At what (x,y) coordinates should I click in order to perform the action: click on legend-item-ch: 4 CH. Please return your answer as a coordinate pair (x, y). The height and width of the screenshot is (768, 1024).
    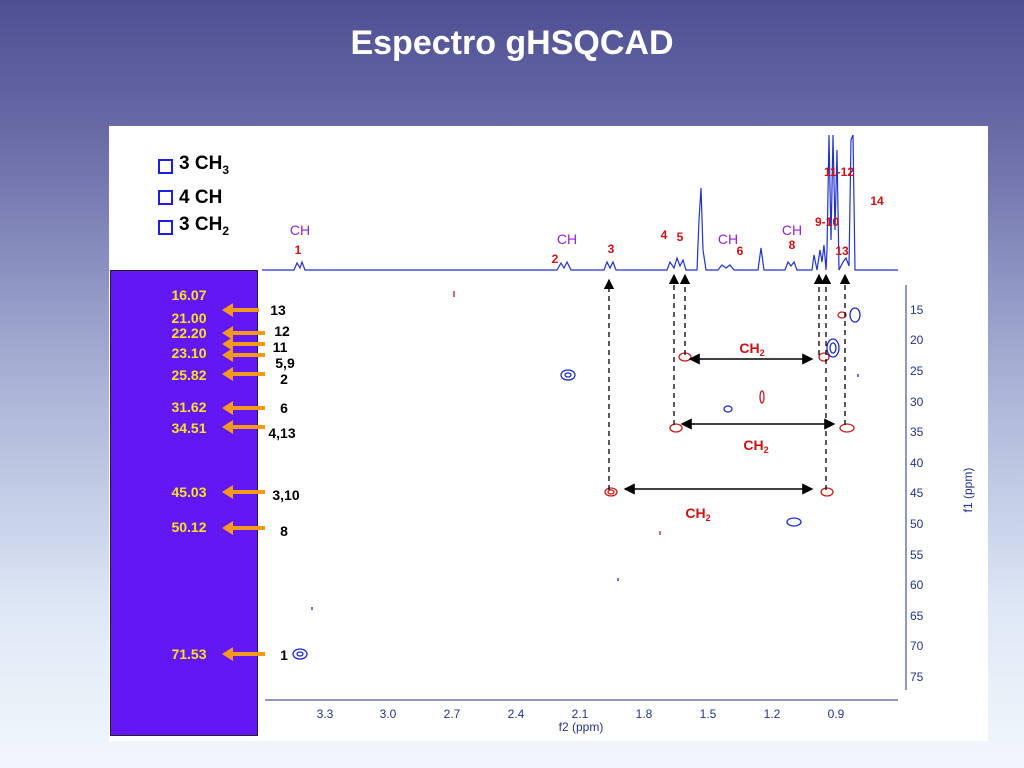
    Looking at the image, I should click on (193, 197).